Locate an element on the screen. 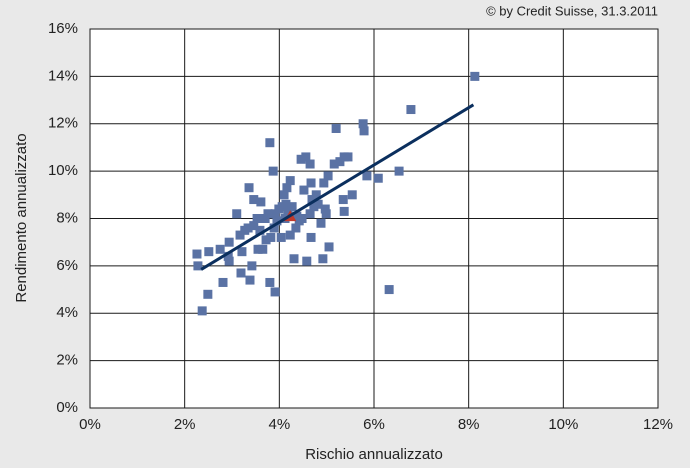 This screenshot has width=690, height=468. x-tick-label: 12% is located at coordinates (658, 424).